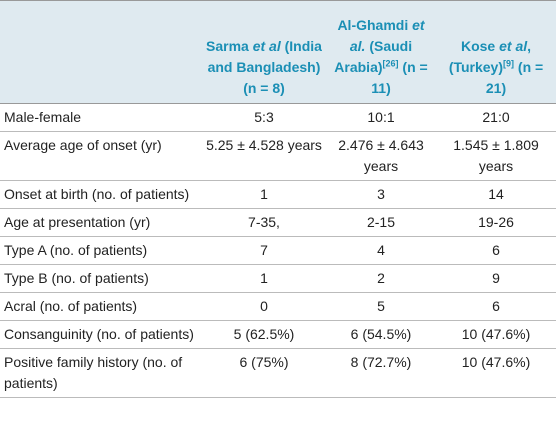 The width and height of the screenshot is (556, 447). I want to click on table-cell: 2-15, so click(381, 222).